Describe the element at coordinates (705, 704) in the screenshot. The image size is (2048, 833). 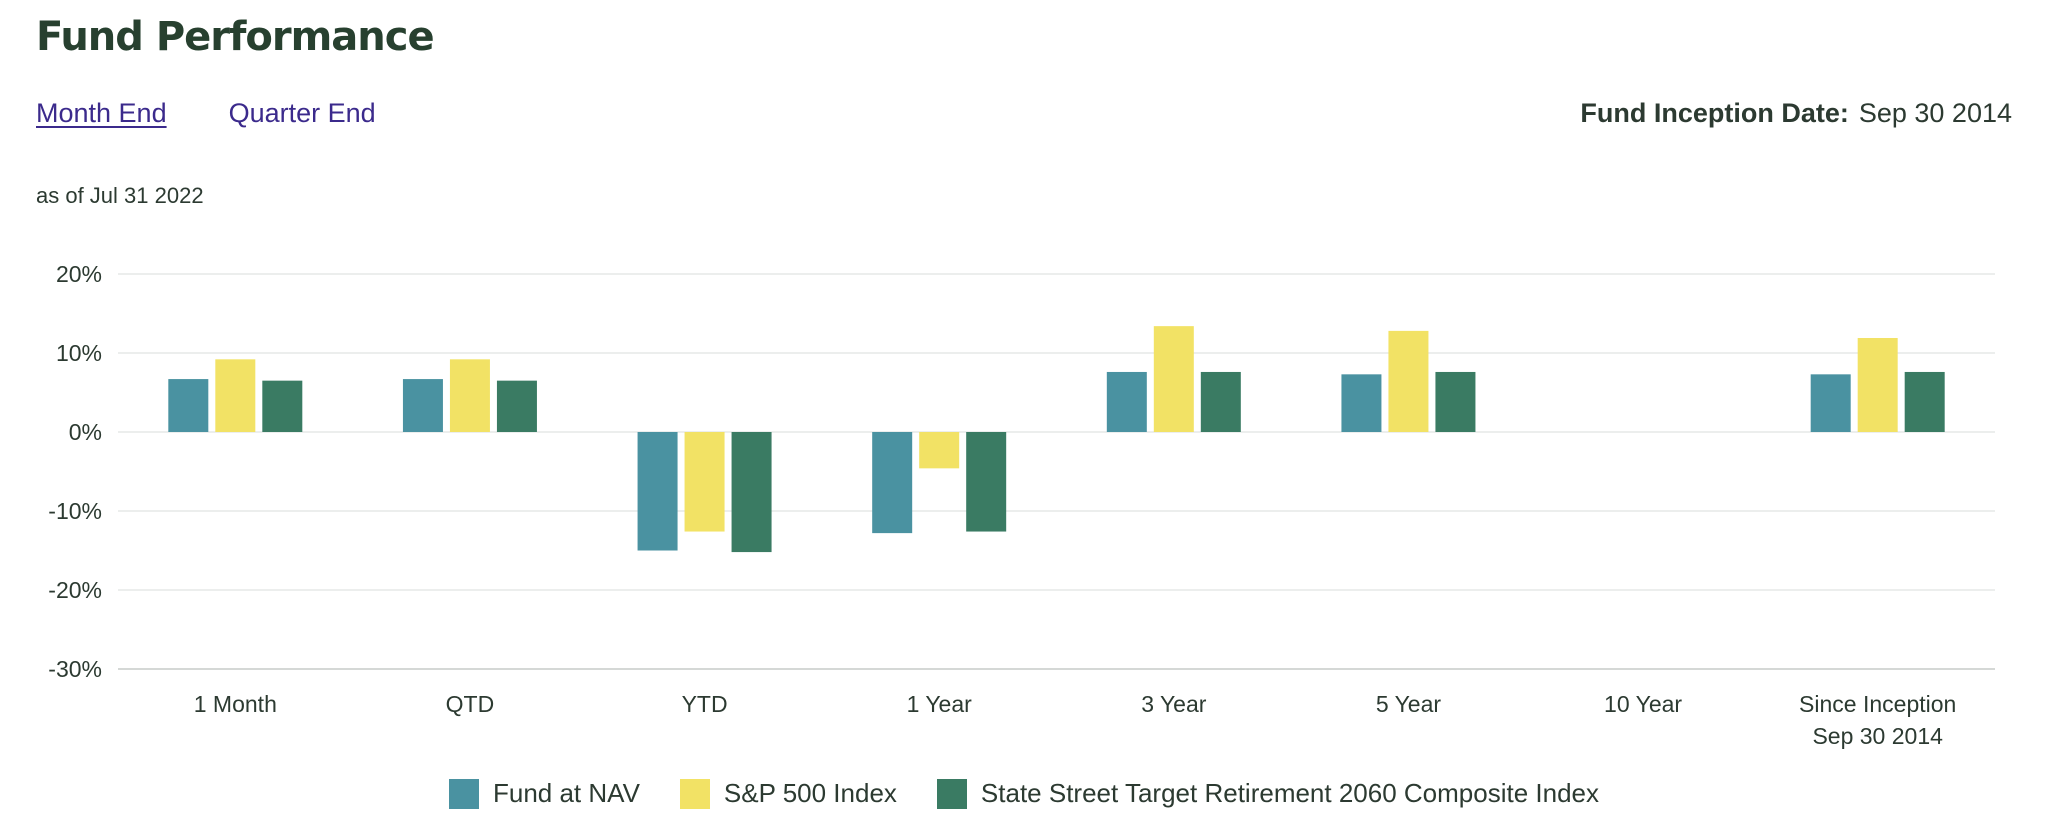
I see `x-tick-label: YTD` at that location.